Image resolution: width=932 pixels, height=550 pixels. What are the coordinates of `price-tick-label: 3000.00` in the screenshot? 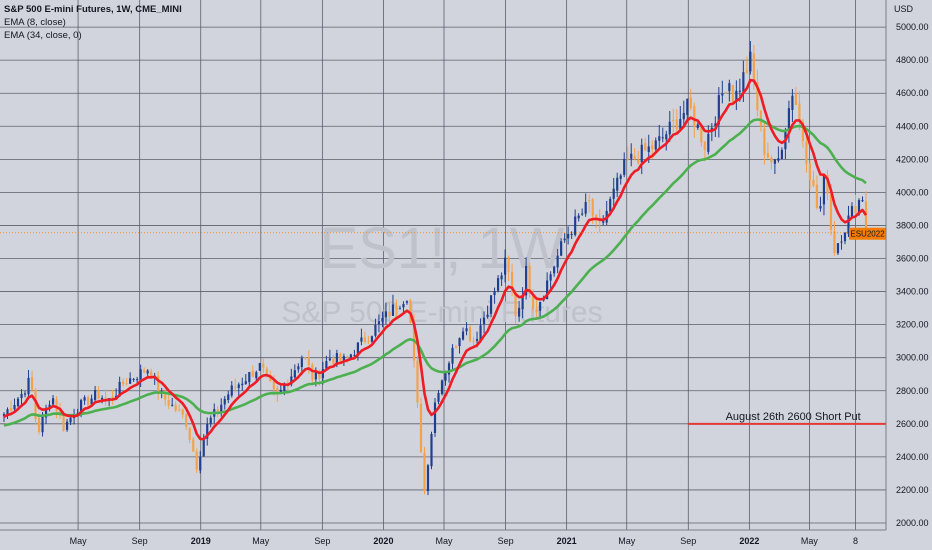 It's located at (912, 358).